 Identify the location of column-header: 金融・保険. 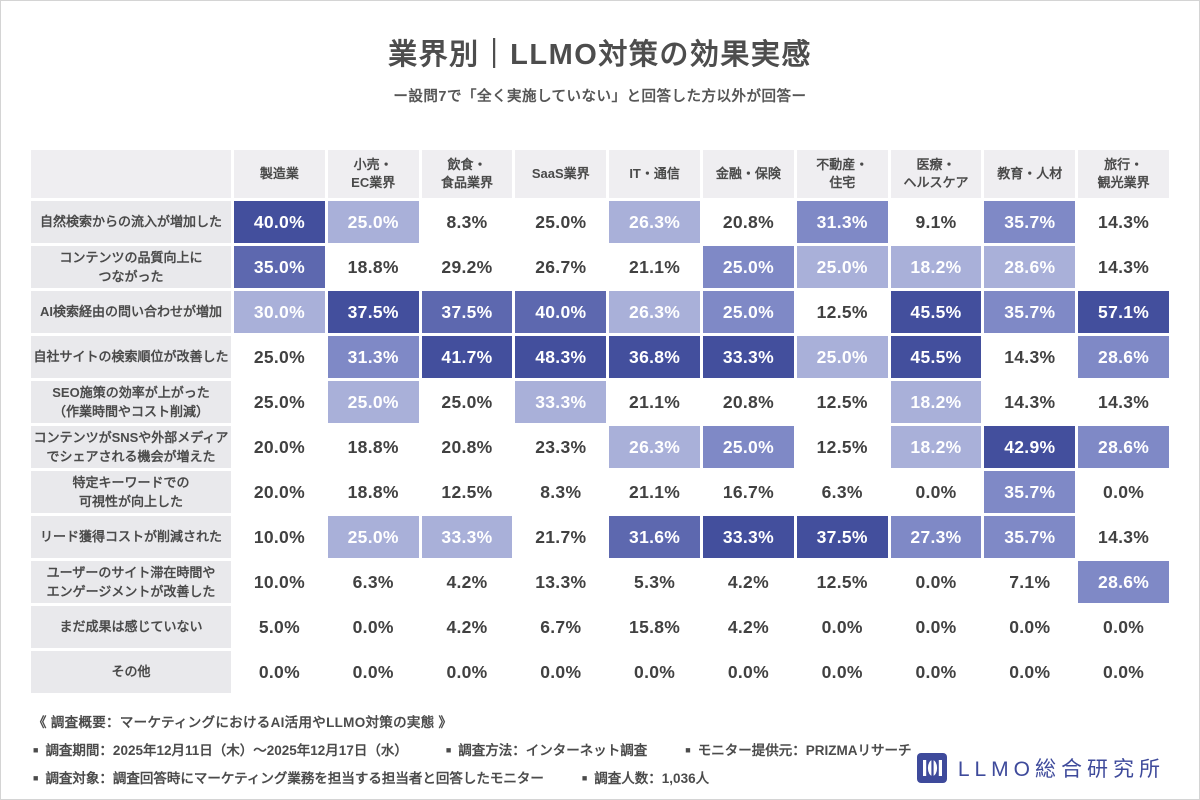
(748, 174).